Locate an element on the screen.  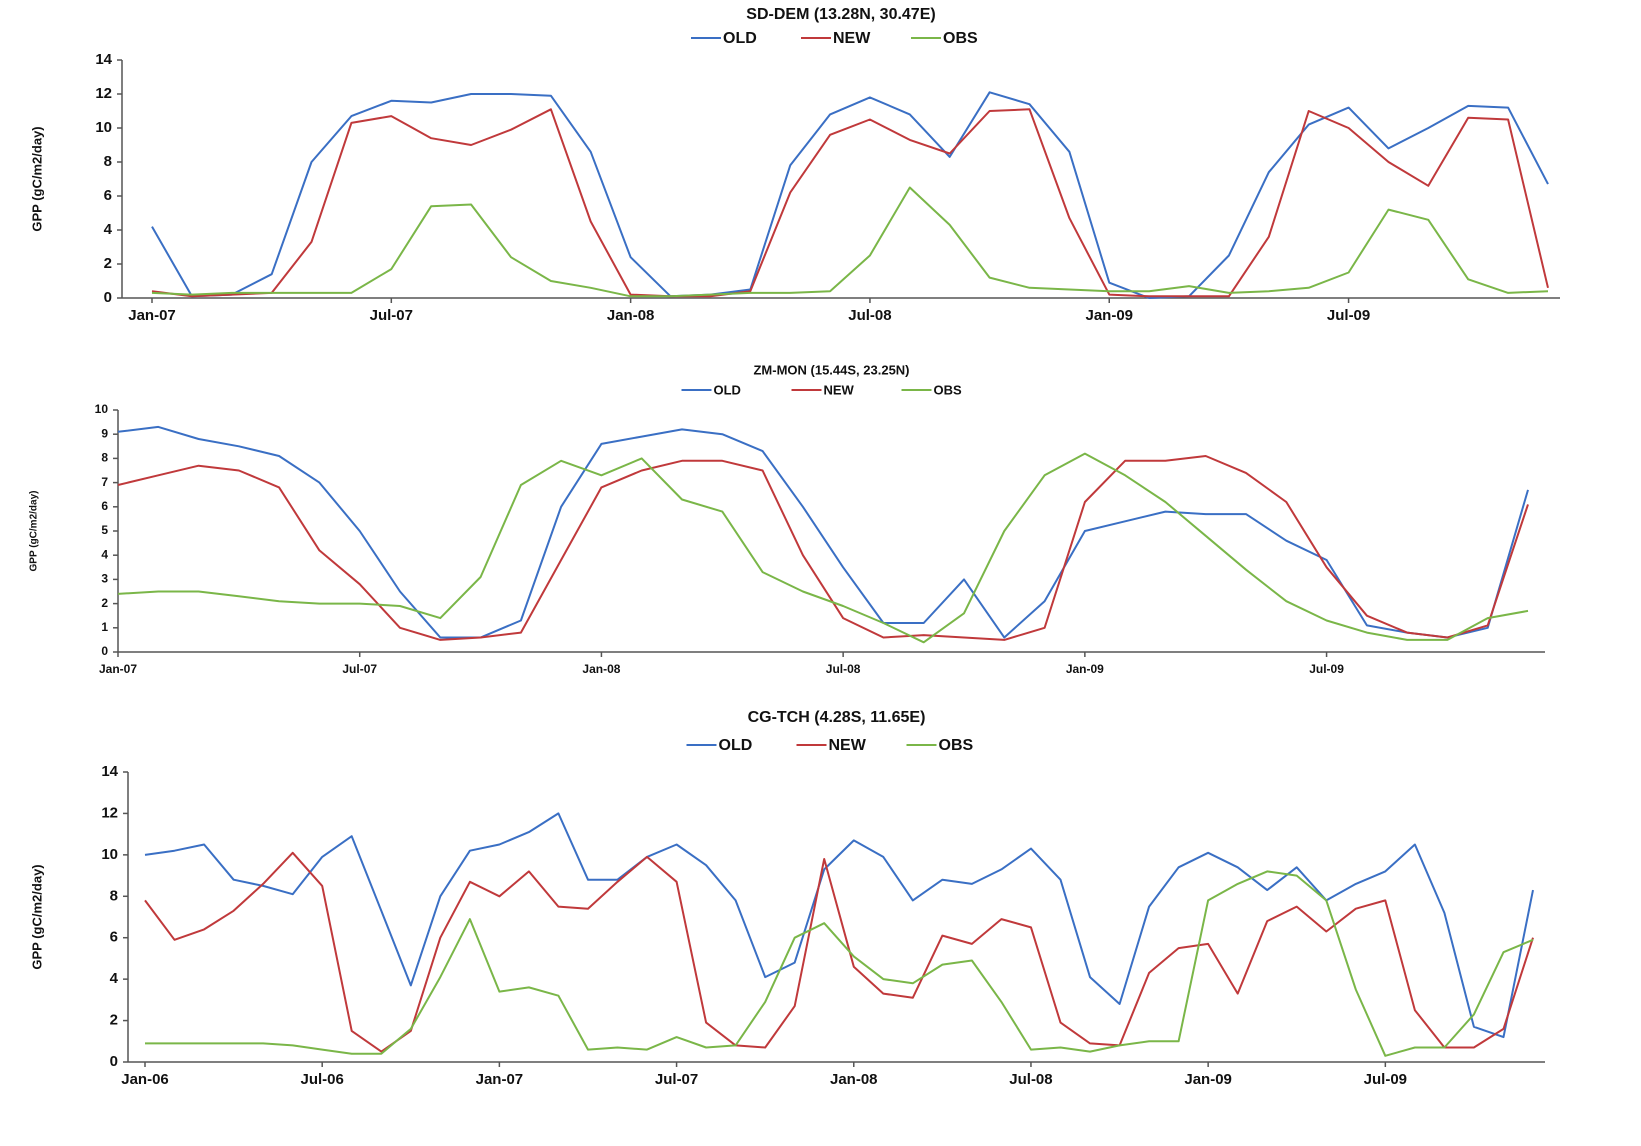
x-tick-label: Jan-06 is located at coordinates (145, 1079).